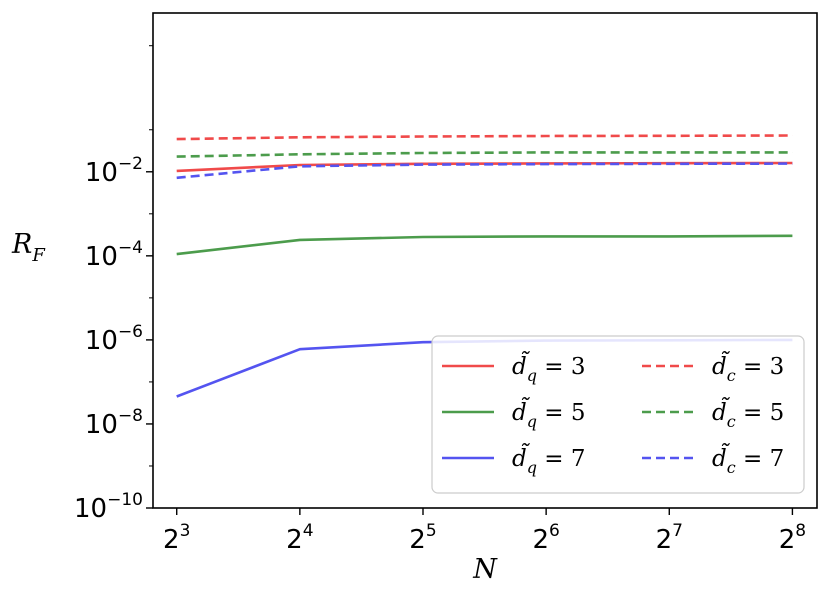 Image resolution: width=830 pixels, height=598 pixels. Describe the element at coordinates (130, 248) in the screenshot. I see `y-tick-exponent: −4` at that location.